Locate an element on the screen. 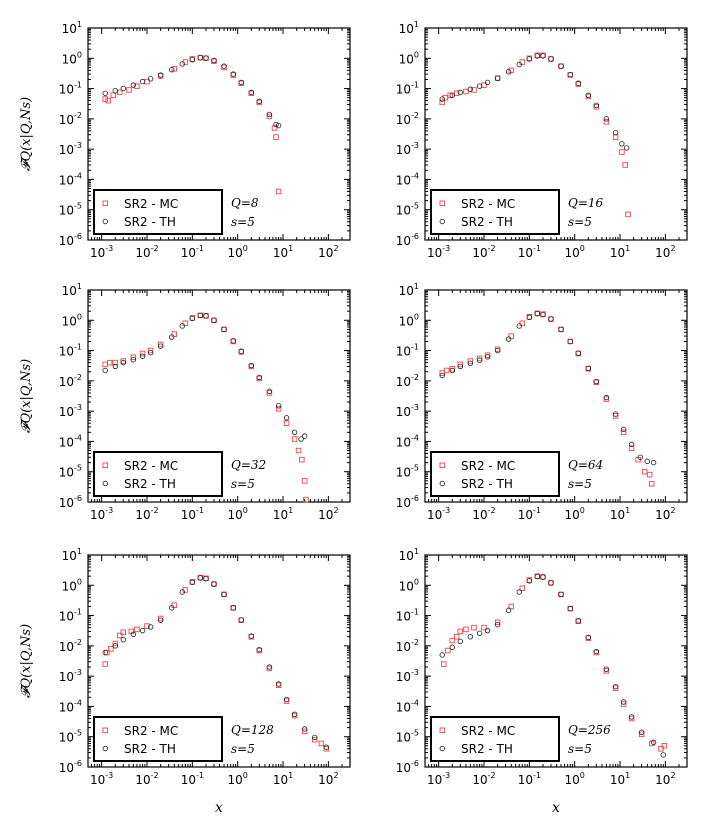 The image size is (720, 833). y-tick-label: 10⁻⁶ is located at coordinates (407, 240).